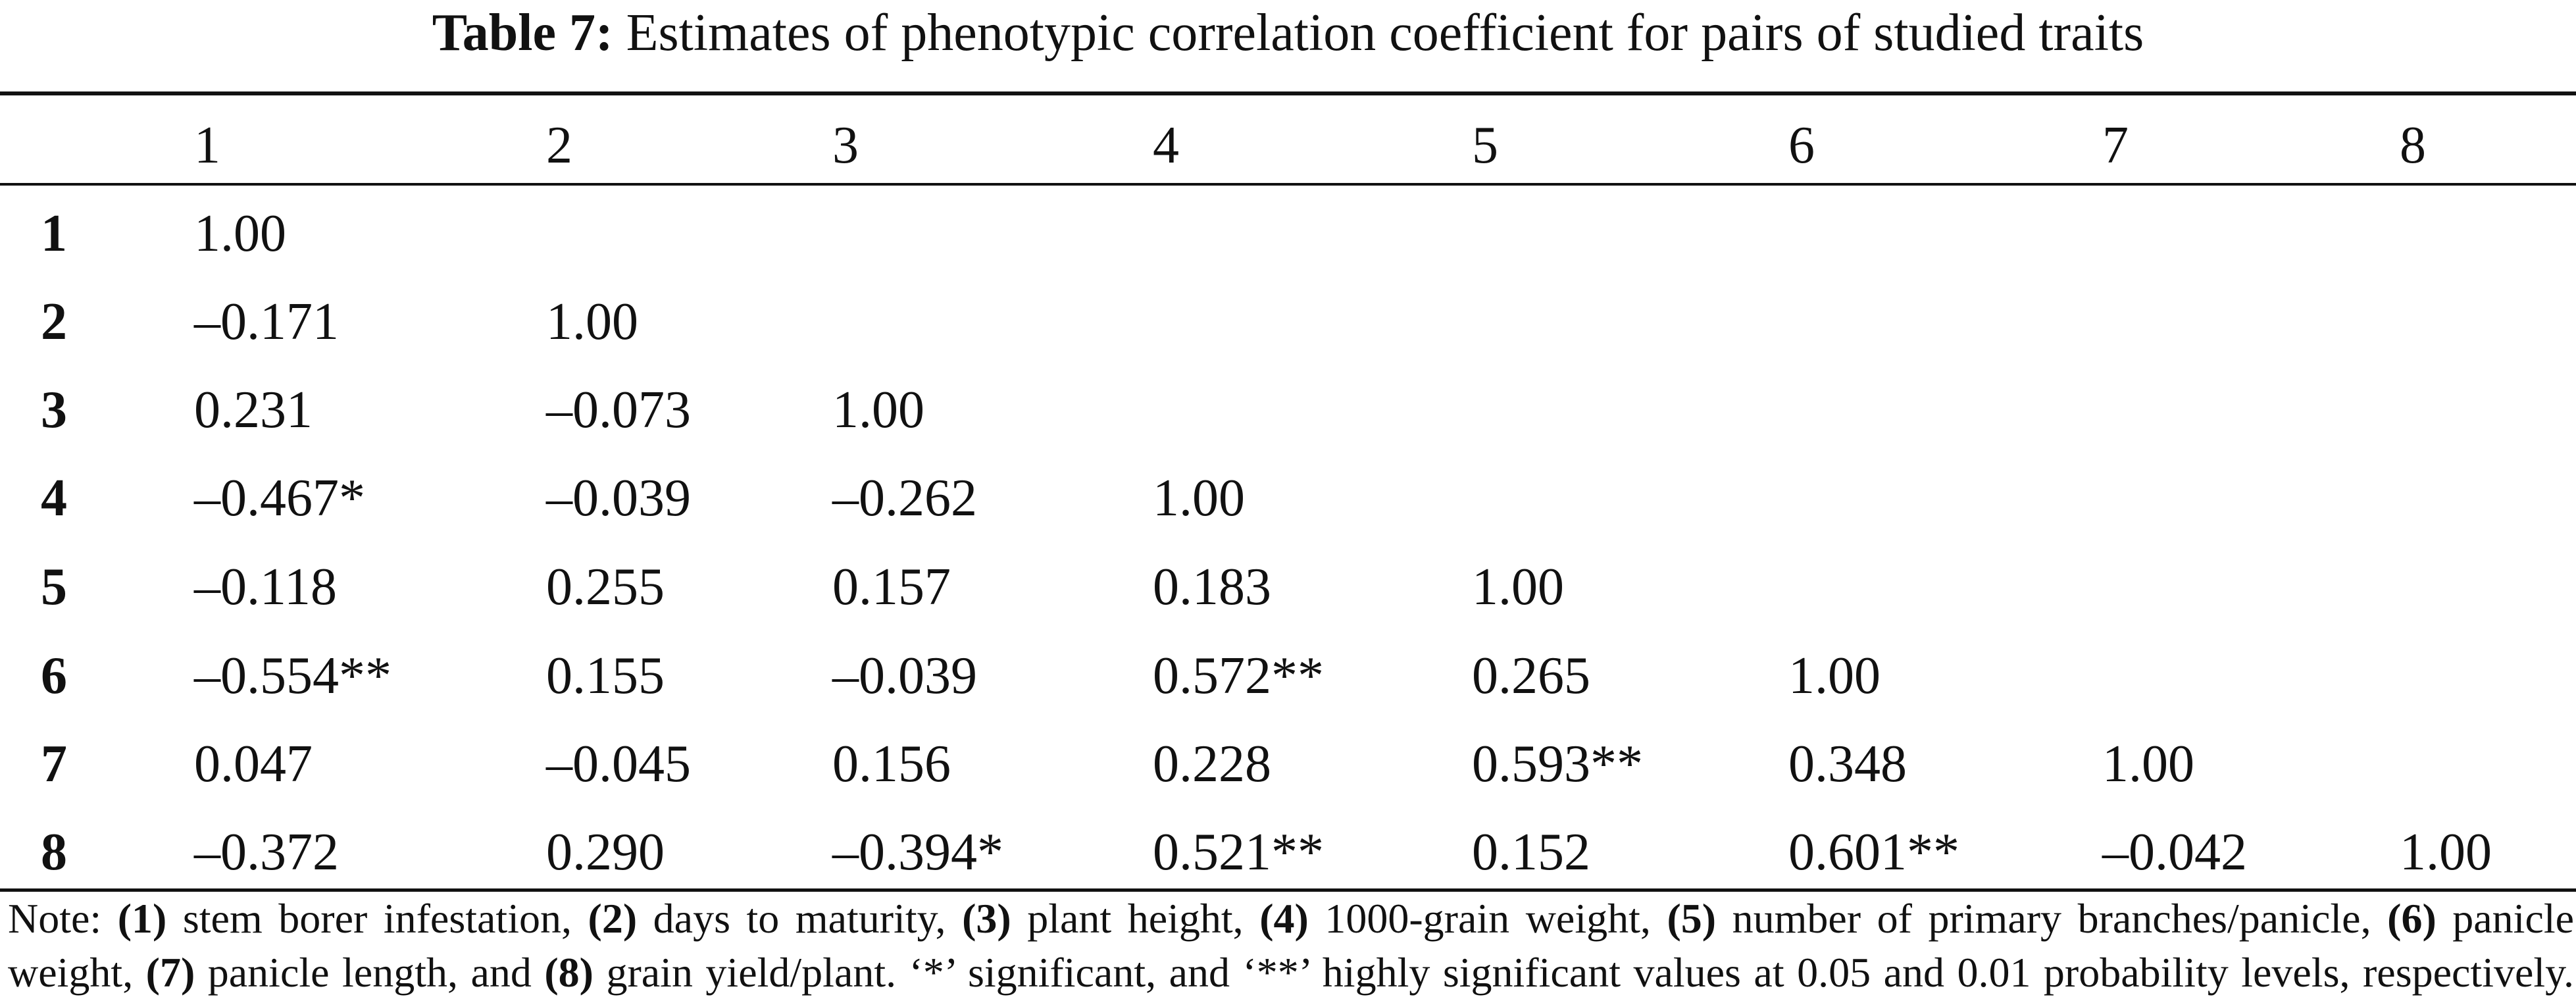 The width and height of the screenshot is (2576, 1001). Describe the element at coordinates (1487, 918) in the screenshot. I see `note-text-4: 1000-grain weight,` at that location.